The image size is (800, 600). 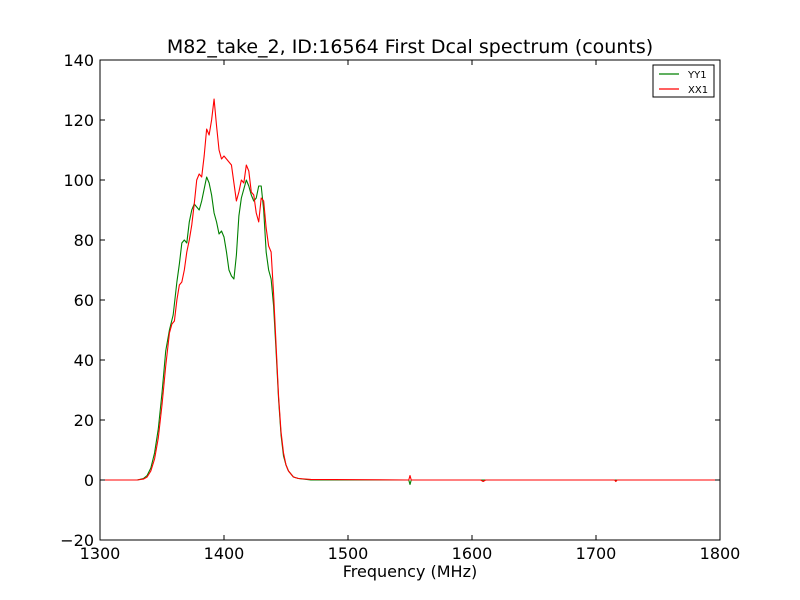 I want to click on x-tick-label: 1400, so click(x=224, y=553).